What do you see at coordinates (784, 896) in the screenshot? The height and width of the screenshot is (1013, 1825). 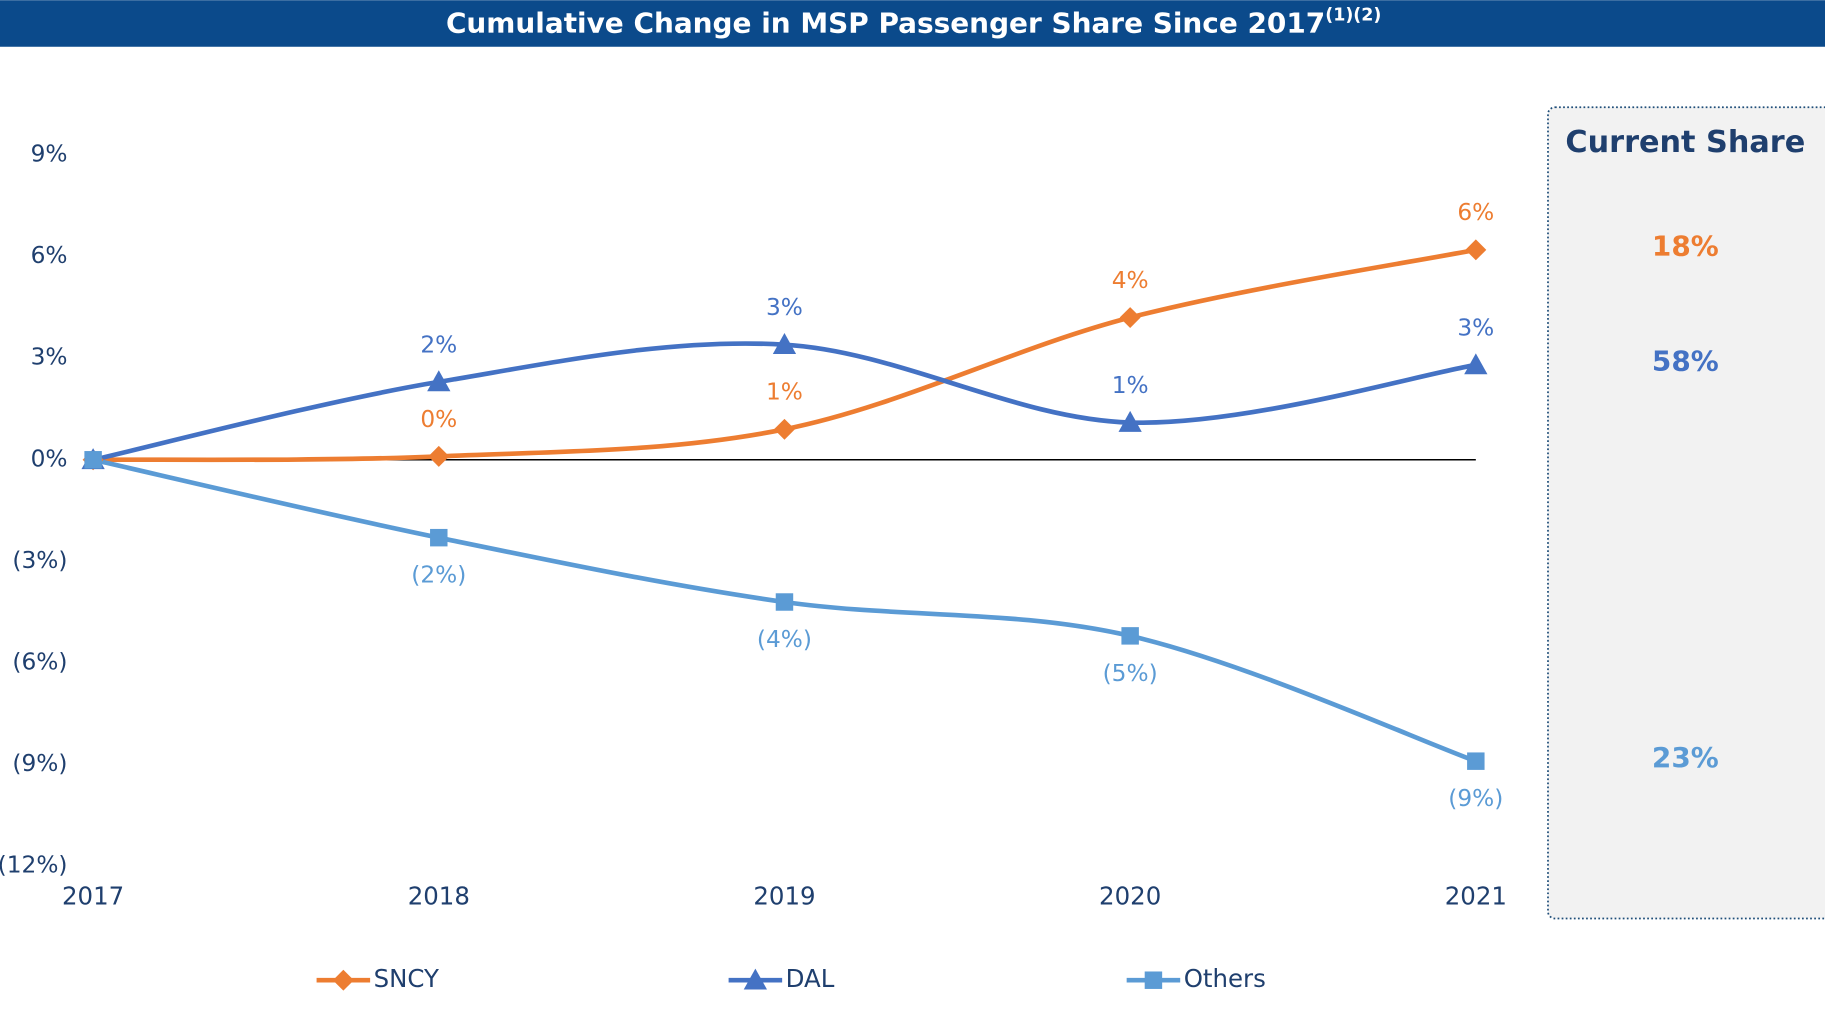 I see `x-tick-label: 2019` at bounding box center [784, 896].